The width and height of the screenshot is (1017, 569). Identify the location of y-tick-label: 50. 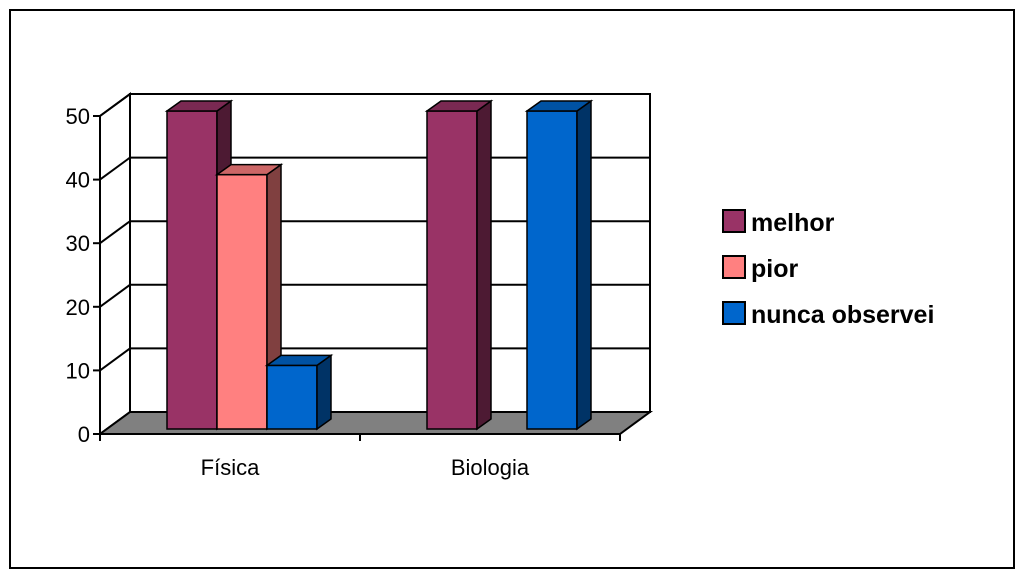
(78, 116).